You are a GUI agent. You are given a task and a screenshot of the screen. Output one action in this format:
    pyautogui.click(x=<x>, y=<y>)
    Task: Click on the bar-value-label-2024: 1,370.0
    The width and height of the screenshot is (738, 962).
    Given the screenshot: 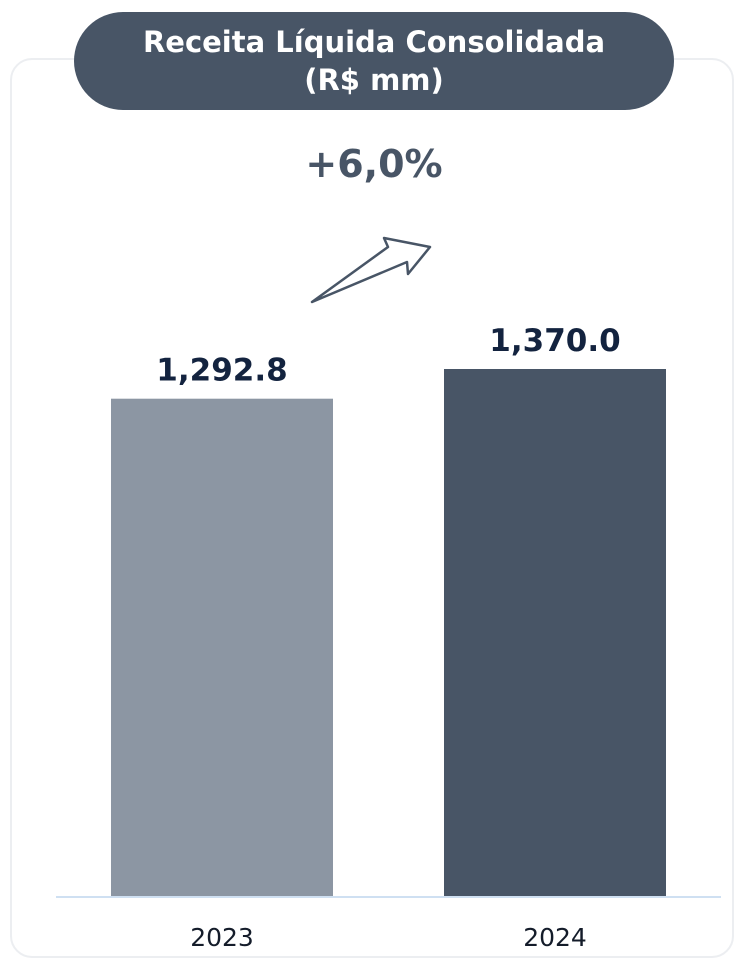 What is the action you would take?
    pyautogui.click(x=554, y=341)
    